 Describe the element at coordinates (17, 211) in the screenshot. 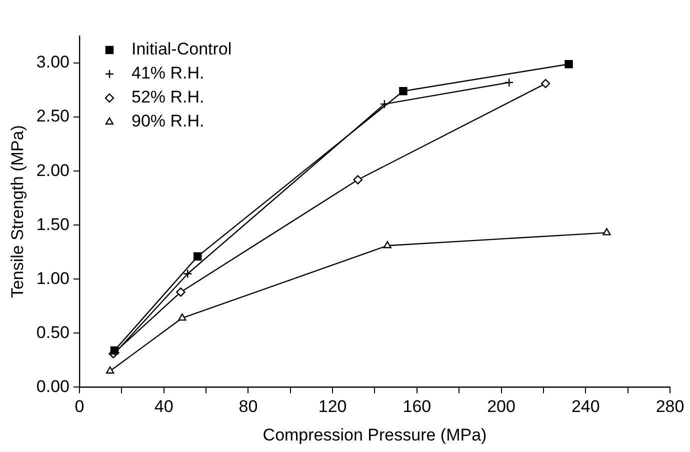

I see `y-axis-title: Tensile Strength (MPa)` at that location.